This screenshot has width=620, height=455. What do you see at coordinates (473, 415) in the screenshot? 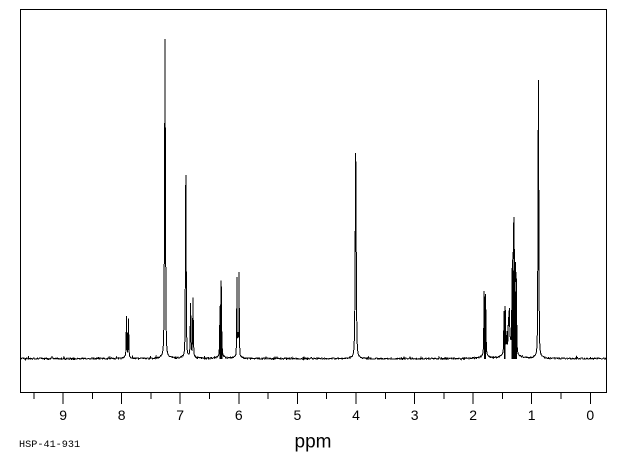
I see `svg-text: 2` at bounding box center [473, 415].